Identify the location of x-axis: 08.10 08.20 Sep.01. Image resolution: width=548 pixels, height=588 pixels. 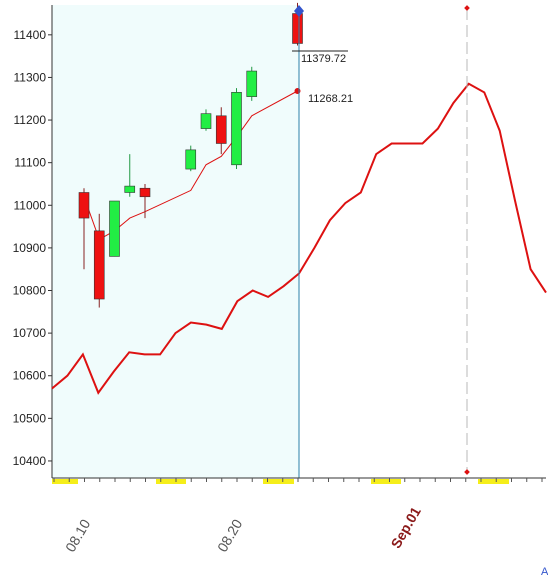
(299, 516).